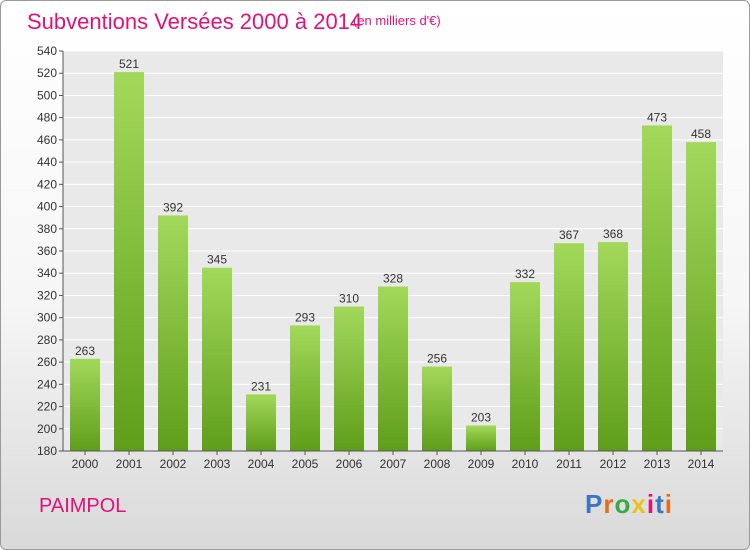 The height and width of the screenshot is (550, 750). I want to click on logo-letter: x, so click(639, 504).